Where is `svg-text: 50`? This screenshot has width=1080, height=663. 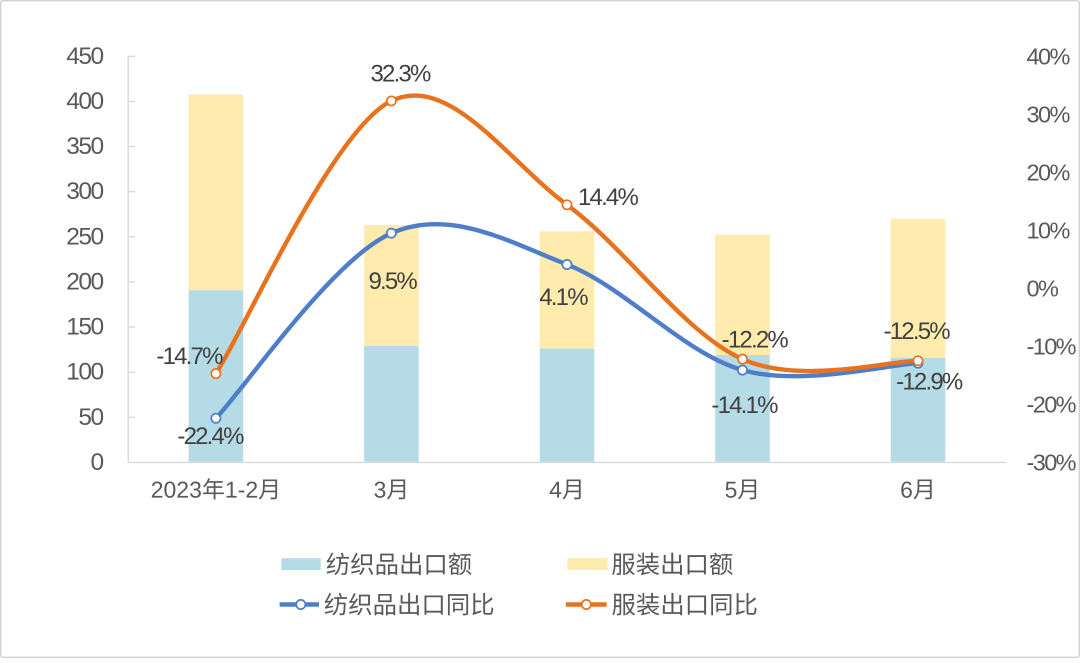 svg-text: 50 is located at coordinates (90, 417).